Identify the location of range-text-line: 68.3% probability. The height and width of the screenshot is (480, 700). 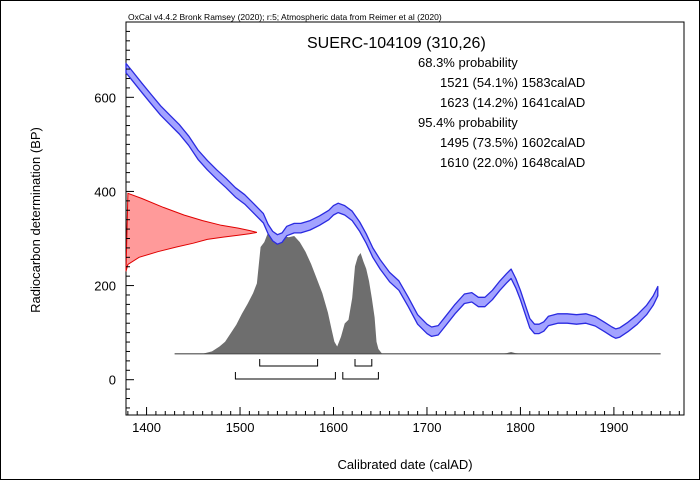
(468, 62).